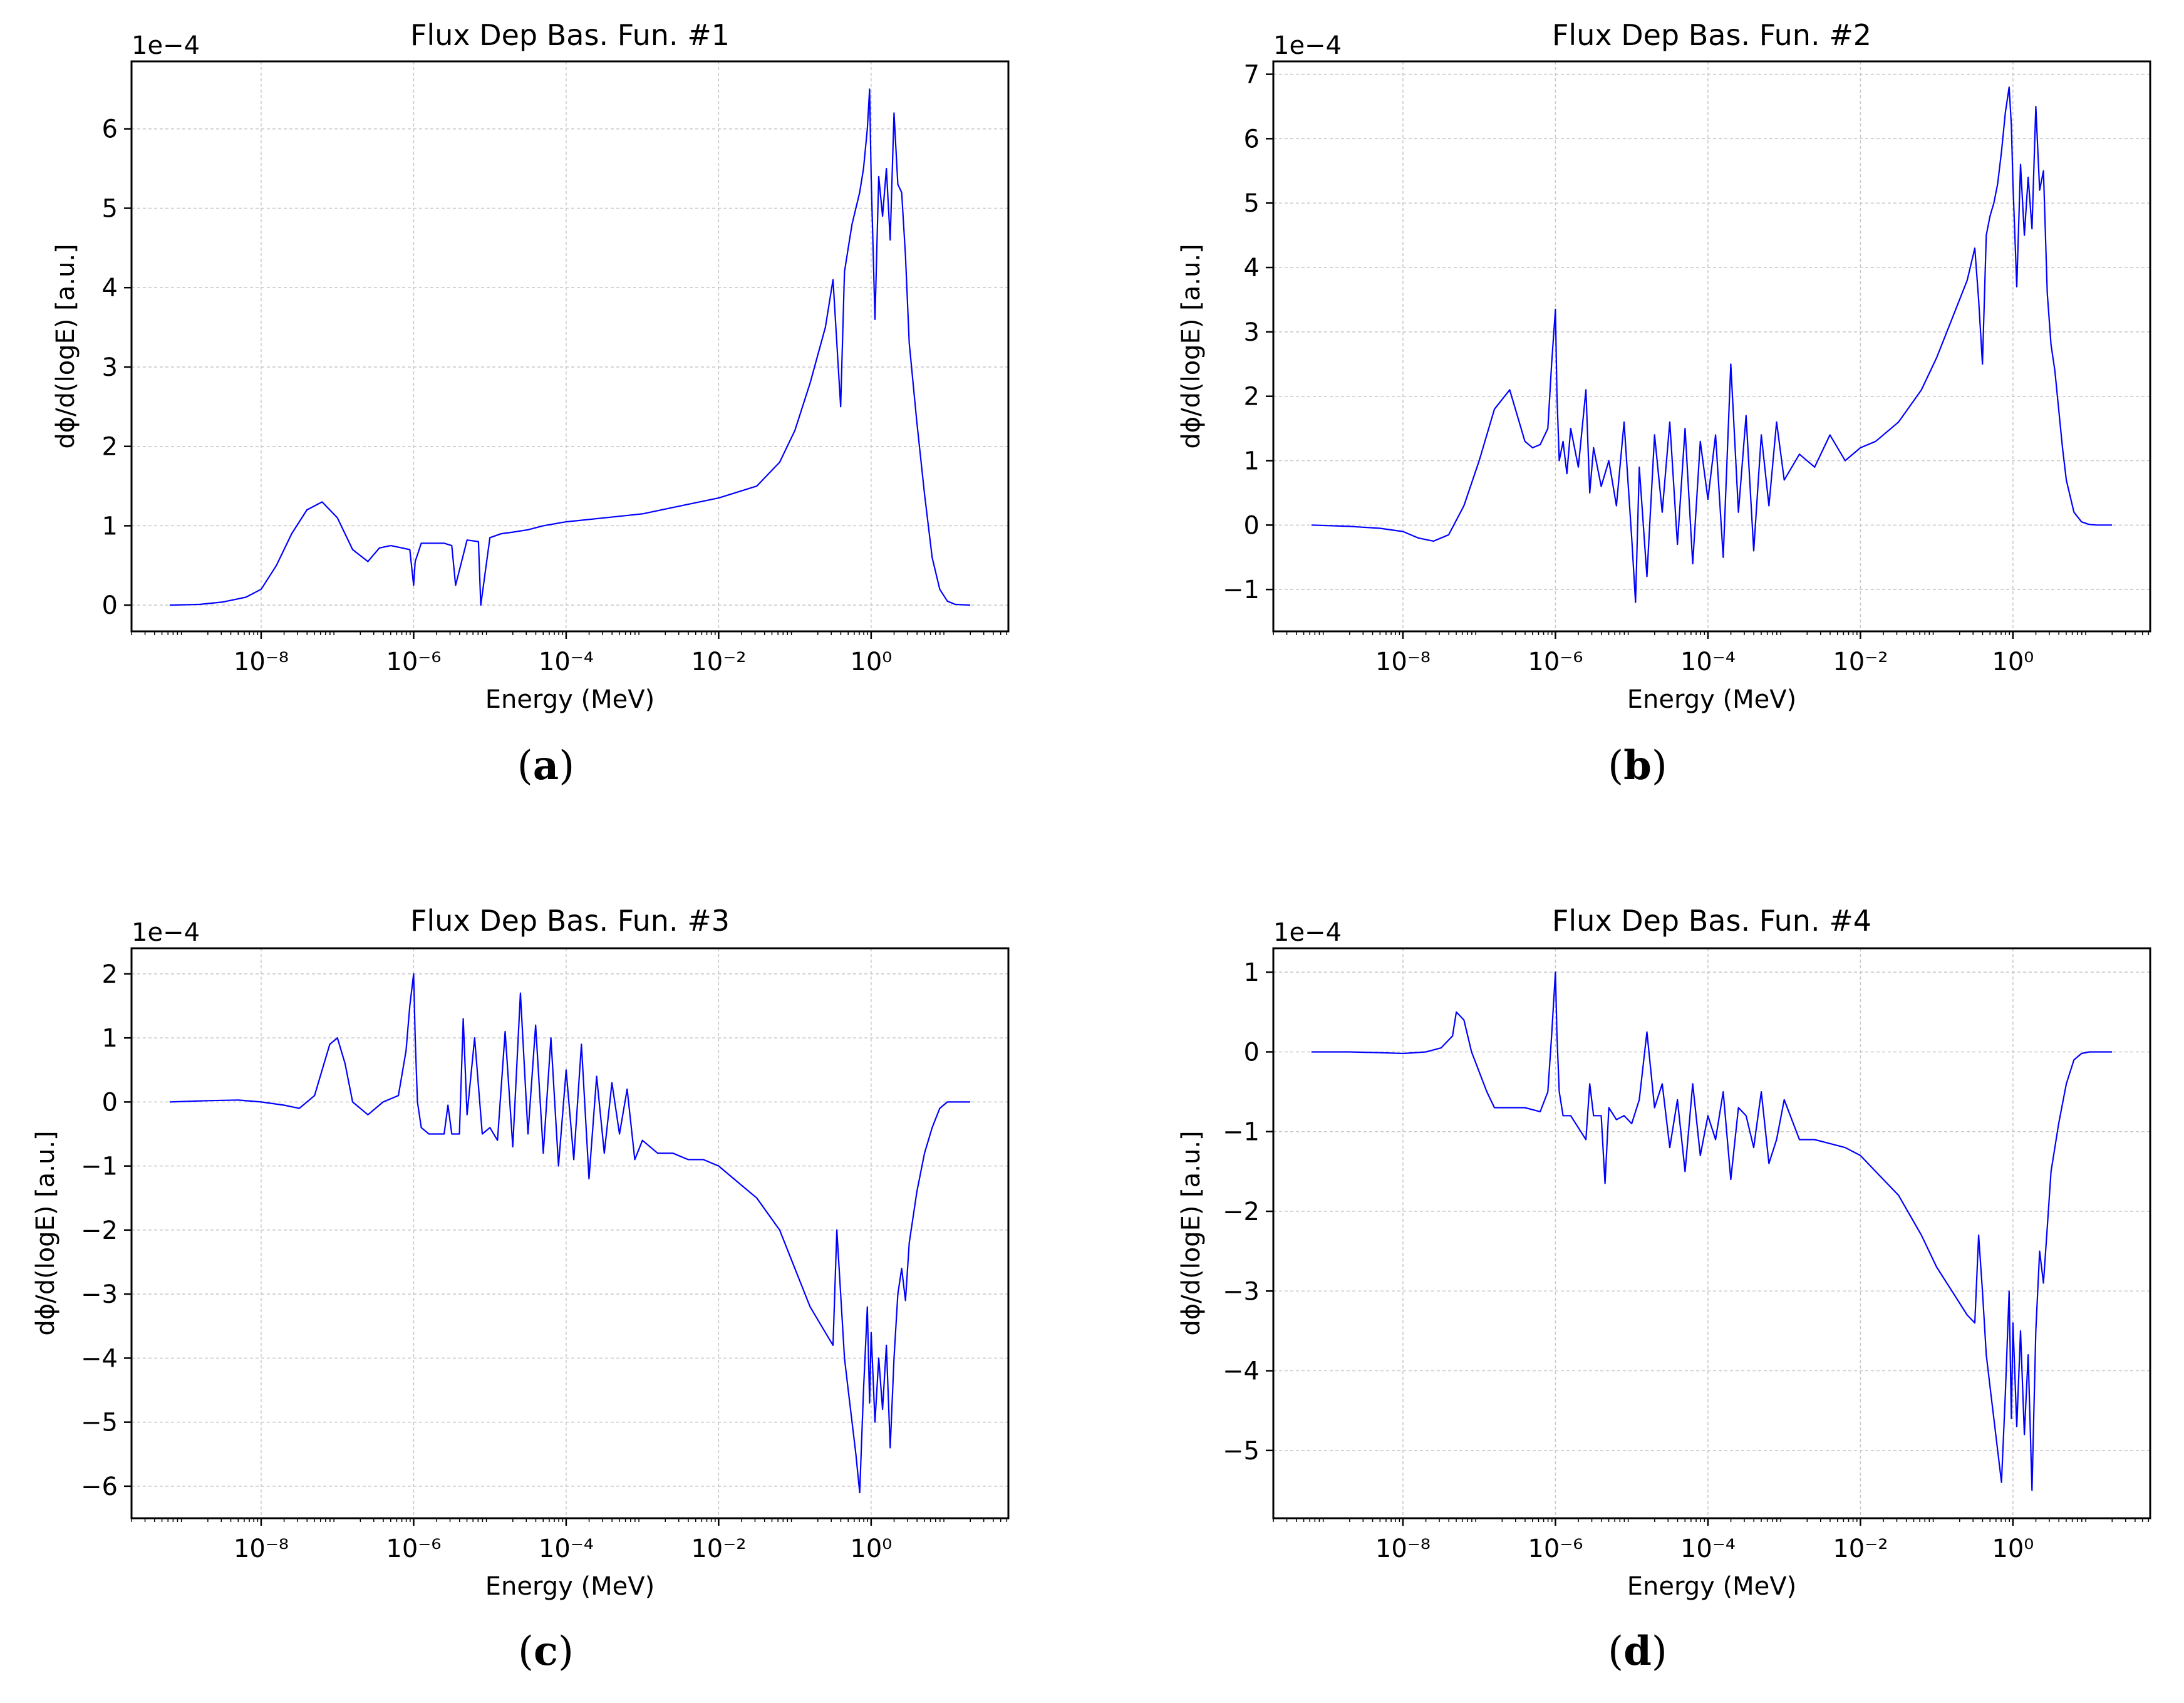 Image resolution: width=2184 pixels, height=1703 pixels. Describe the element at coordinates (99, 1487) in the screenshot. I see `y-tick-label: −6` at that location.